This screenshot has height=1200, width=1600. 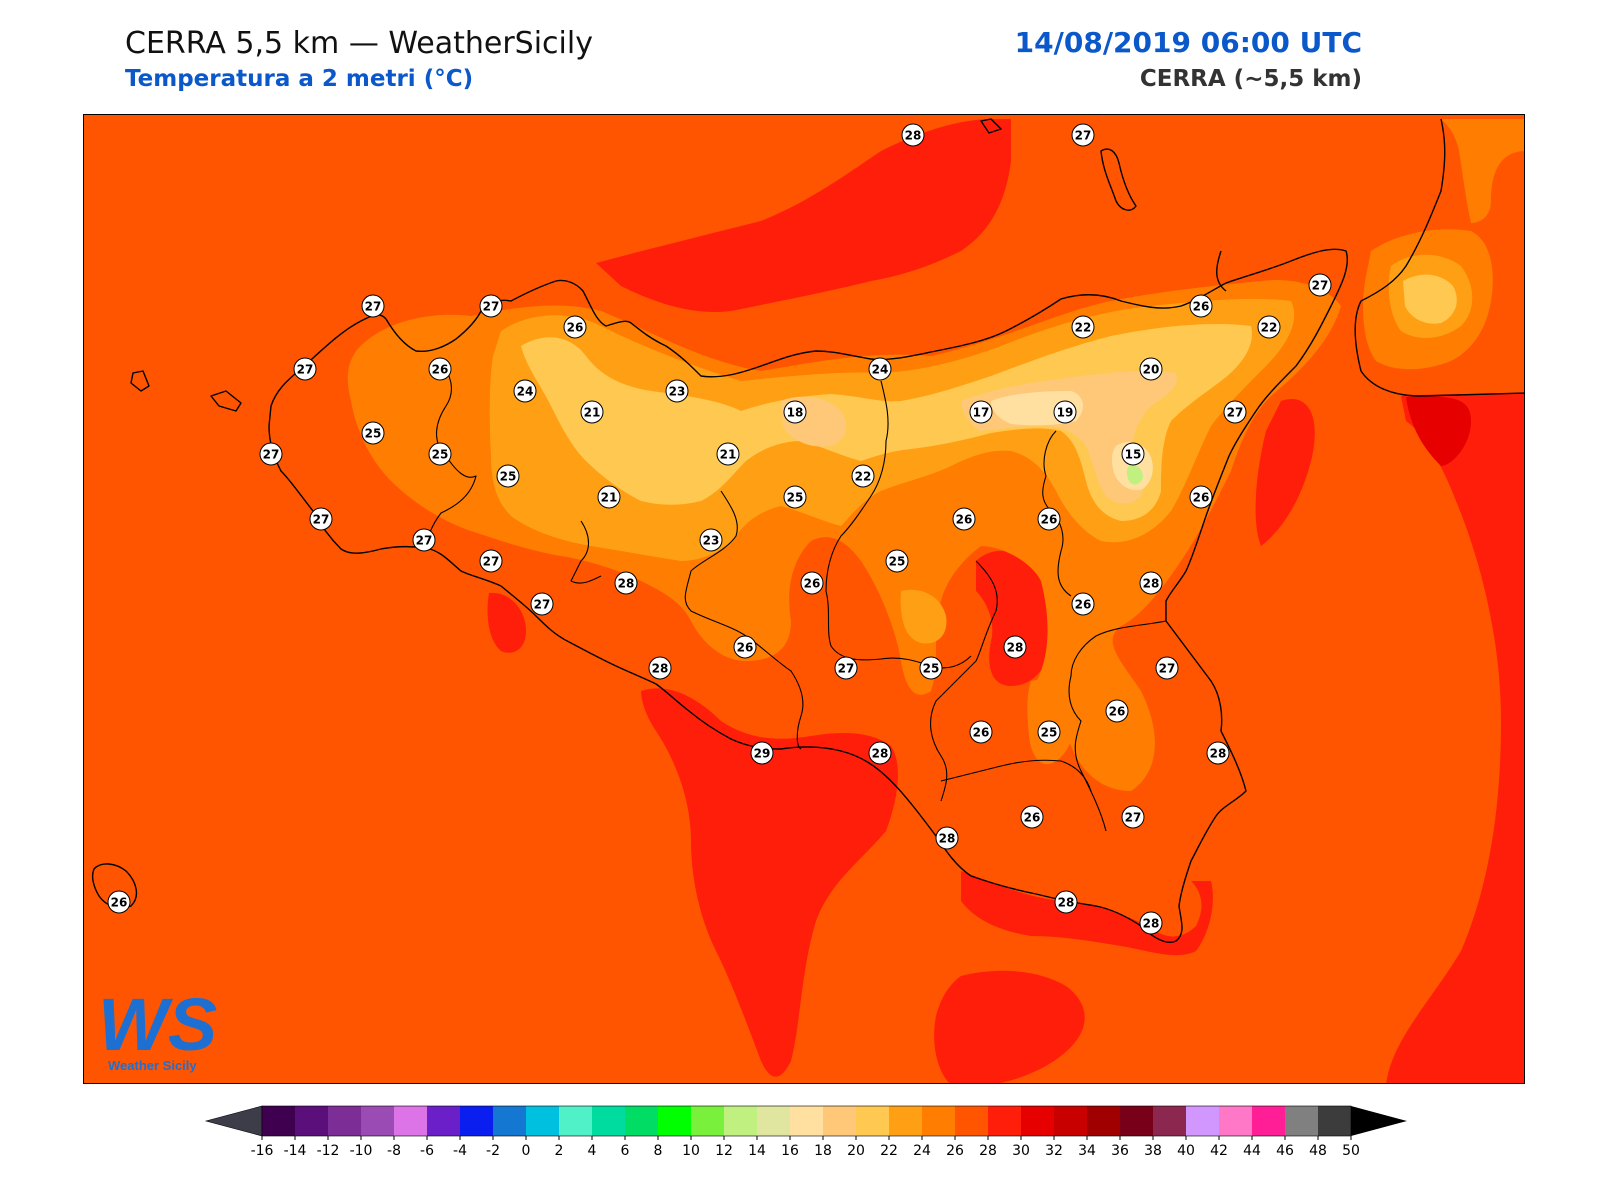 What do you see at coordinates (1351, 1151) in the screenshot?
I see `colorbar-tick-label: 50` at bounding box center [1351, 1151].